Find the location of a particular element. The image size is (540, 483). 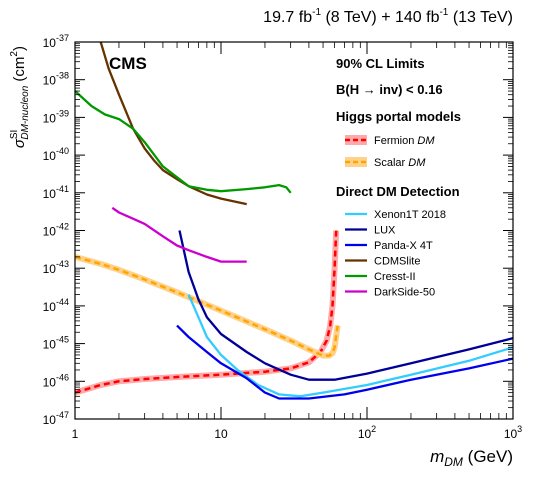

y-tick-label: 10-37 is located at coordinates (56, 41).